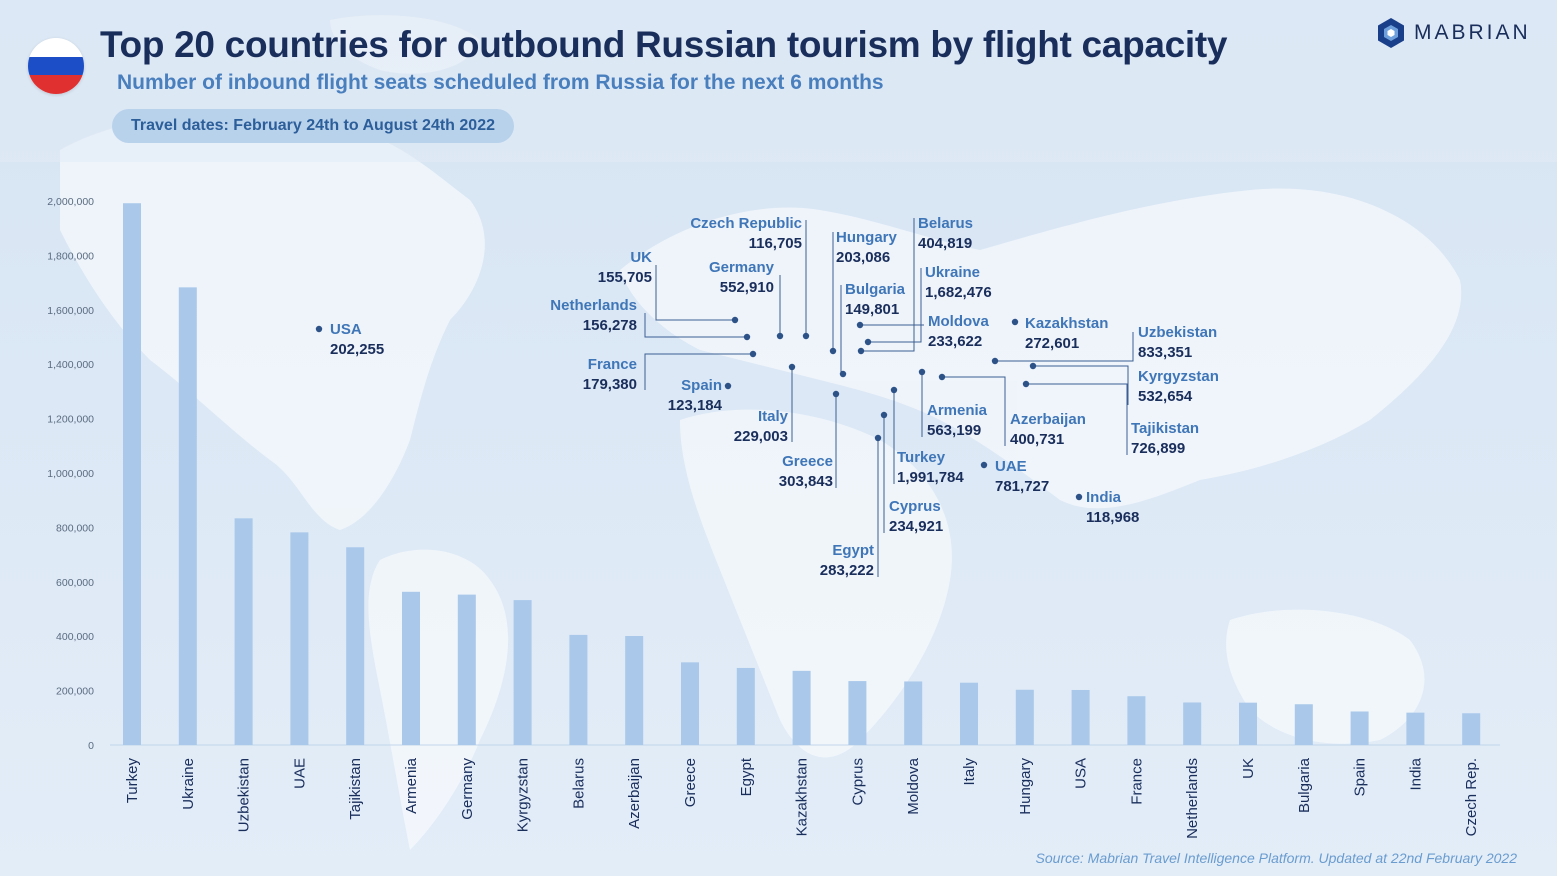 The height and width of the screenshot is (876, 1557). What do you see at coordinates (1304, 785) in the screenshot?
I see `x-tick-label: Bulgaria` at bounding box center [1304, 785].